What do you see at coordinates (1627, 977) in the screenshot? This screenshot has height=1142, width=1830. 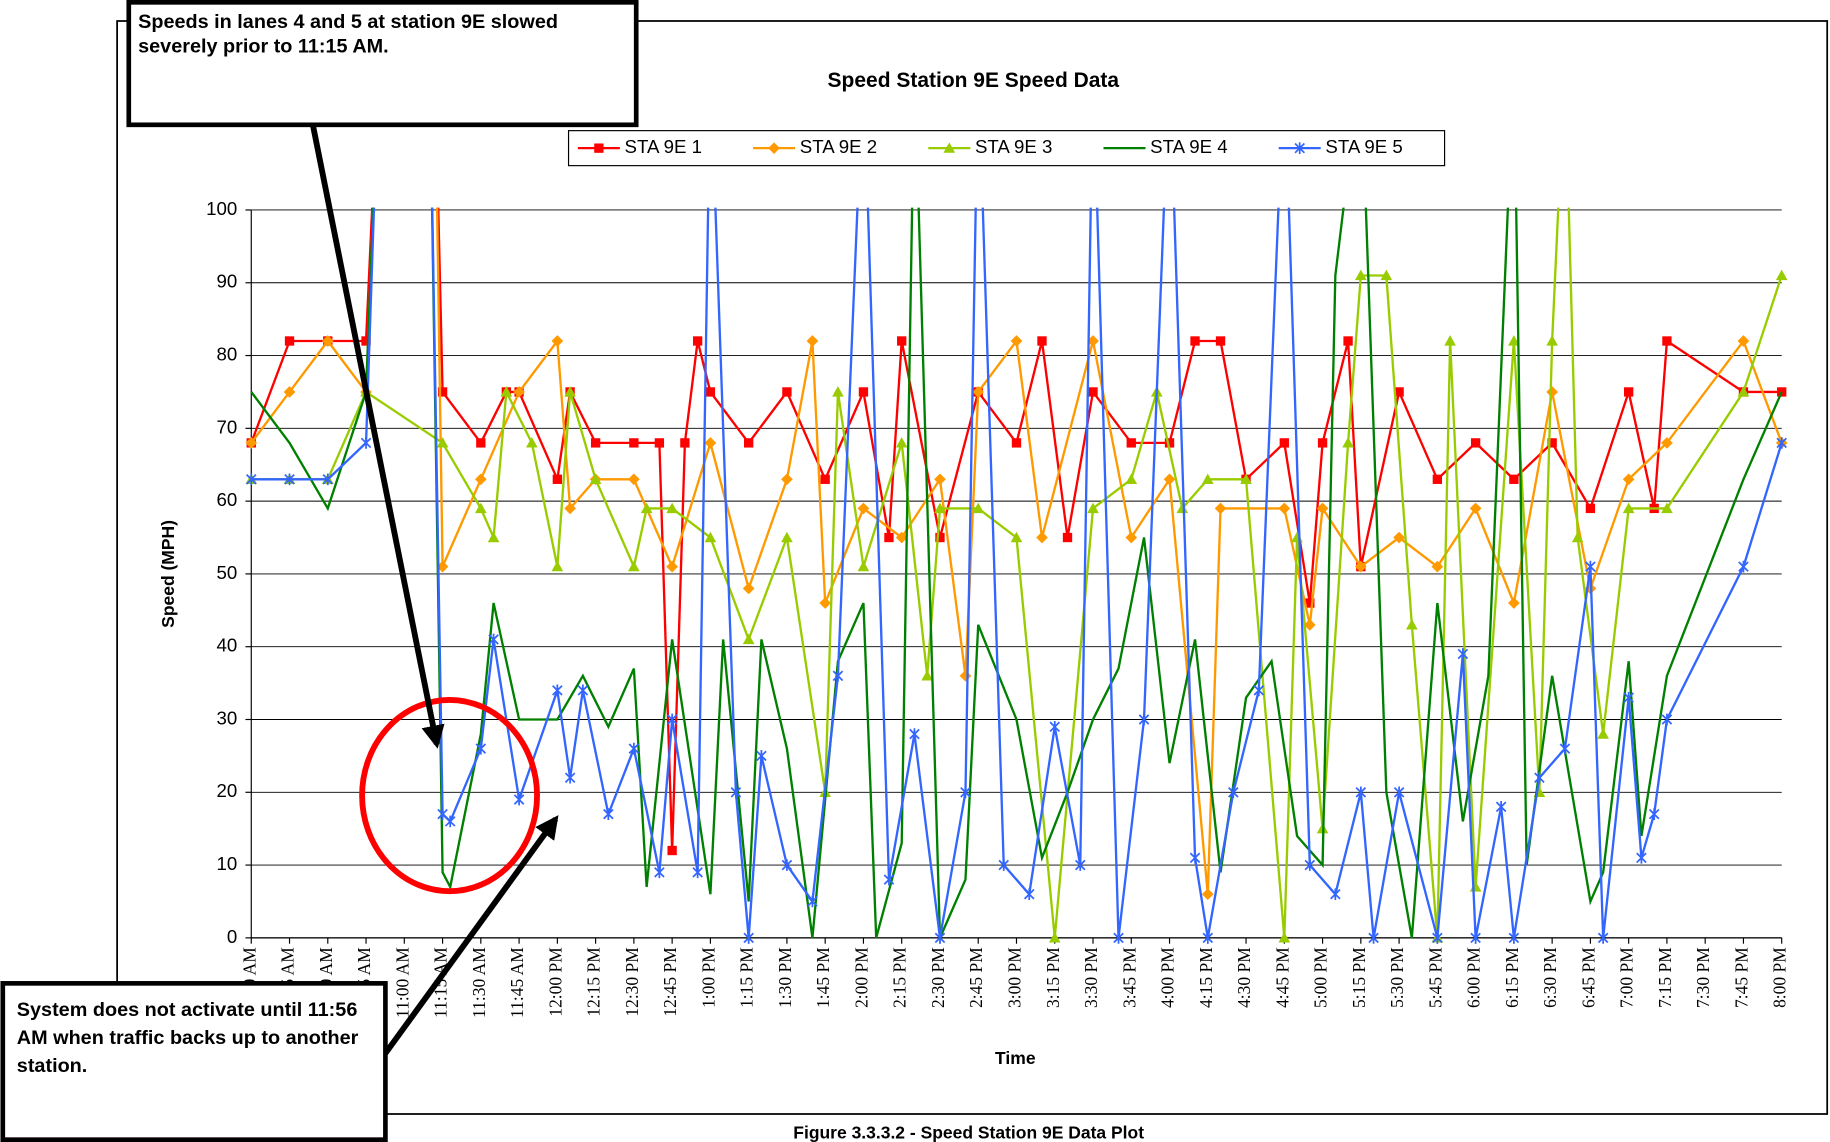 I see `x-tick-label: 7:00 PM` at bounding box center [1627, 977].